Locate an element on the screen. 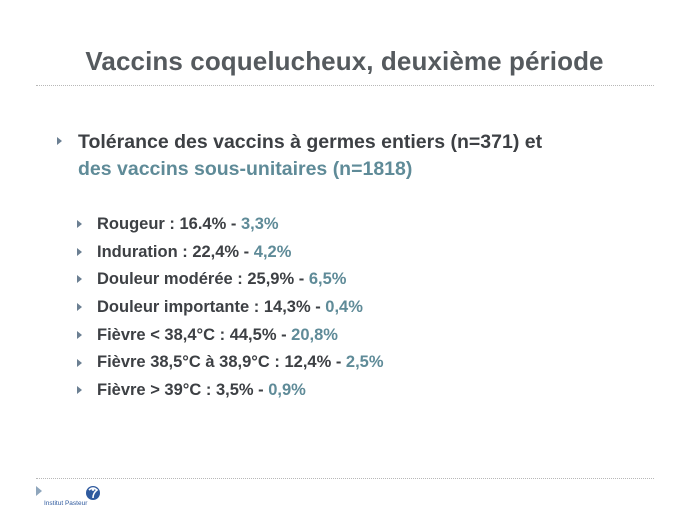 The image size is (689, 517). list-item: Induration : 22,4% - 4,2% is located at coordinates (240, 254).